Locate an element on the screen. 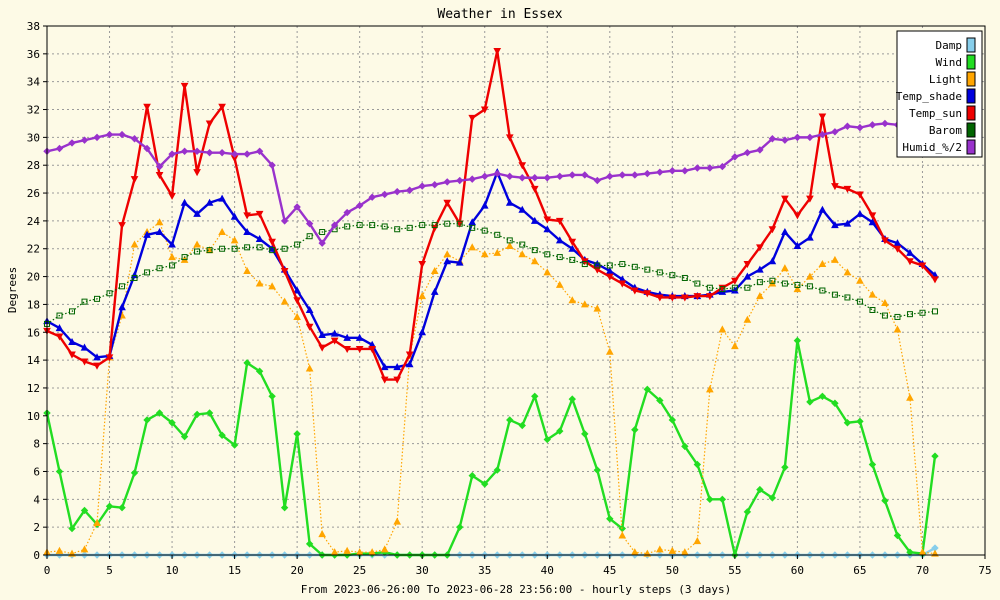  legend-item-barom: Barom is located at coordinates (952, 130).